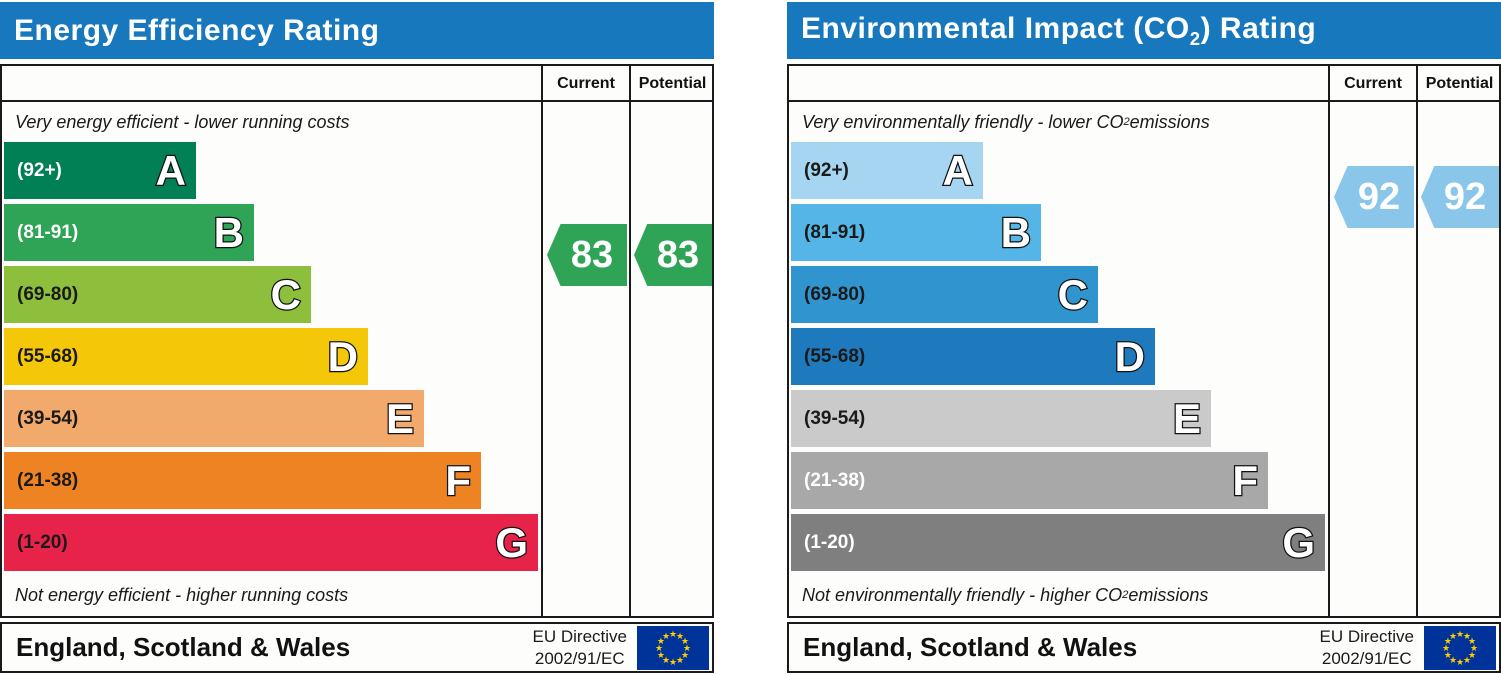 Image resolution: width=1501 pixels, height=675 pixels. Describe the element at coordinates (678, 254) in the screenshot. I see `potential-rating-value: 83` at that location.